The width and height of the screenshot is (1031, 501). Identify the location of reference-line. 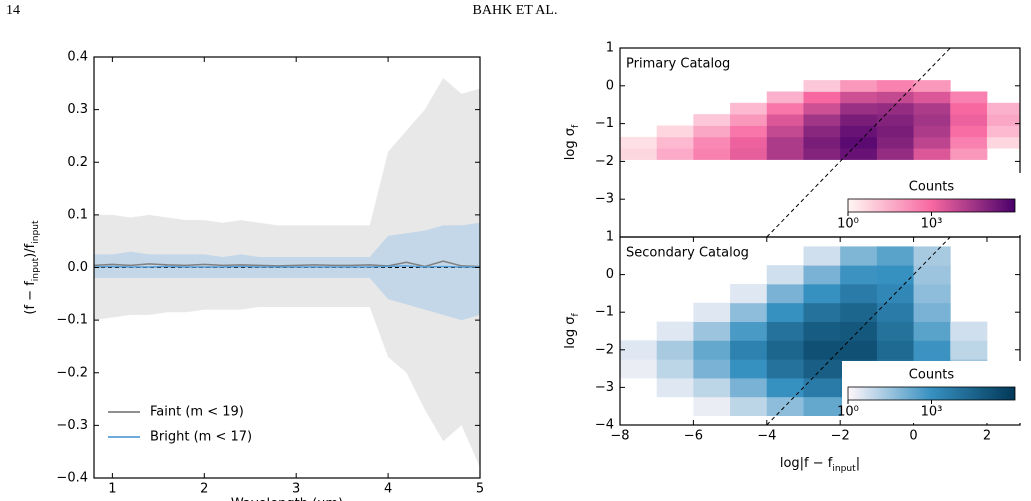
(858, 142).